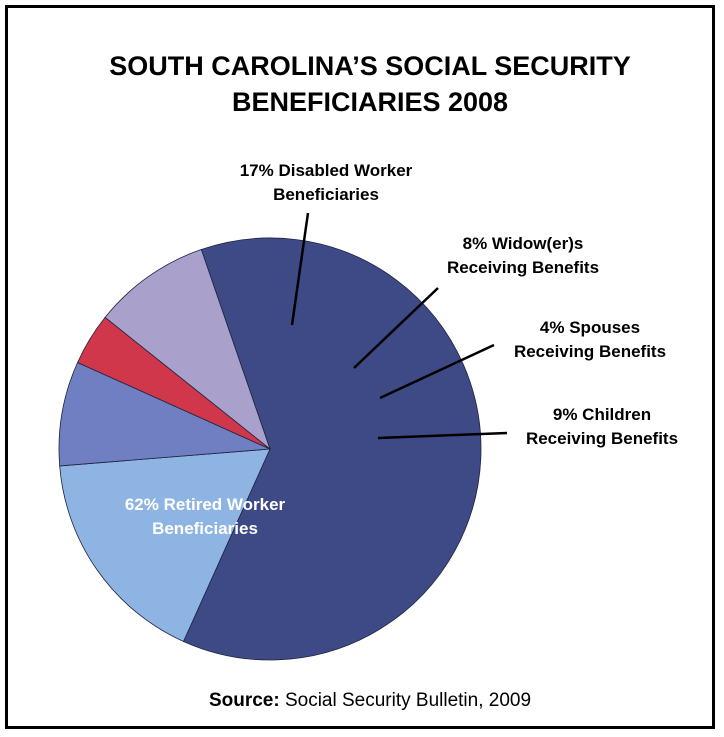 This screenshot has height=737, width=724. I want to click on source-line: Source: Social Security Bulletin, 2009, so click(366, 701).